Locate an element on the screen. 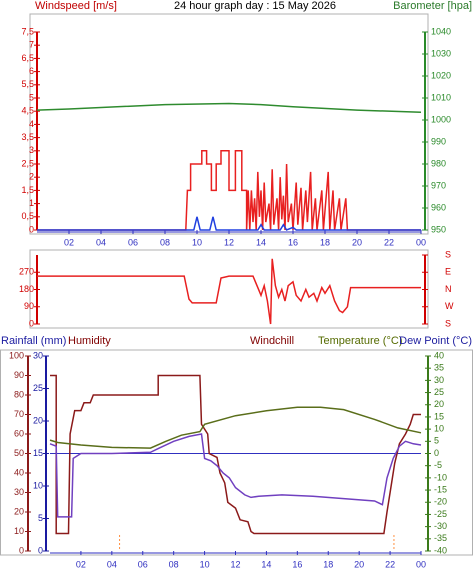 This screenshot has width=475, height=581. y-tick-label: 980 is located at coordinates (438, 163).